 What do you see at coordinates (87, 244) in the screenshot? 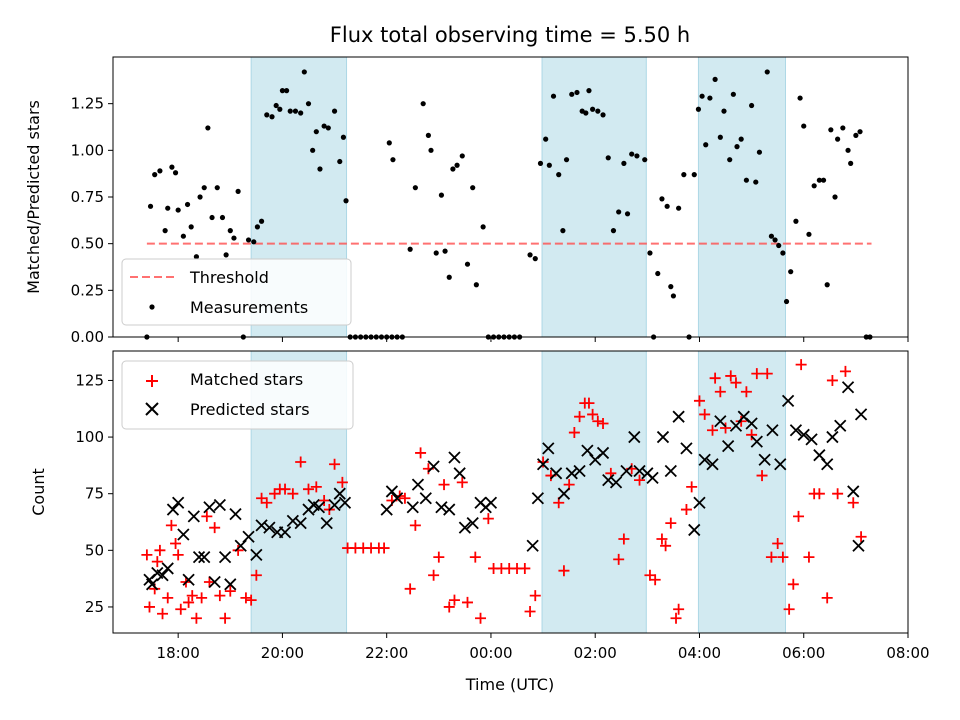
I see `y-tick-label: 0.50` at bounding box center [87, 244].